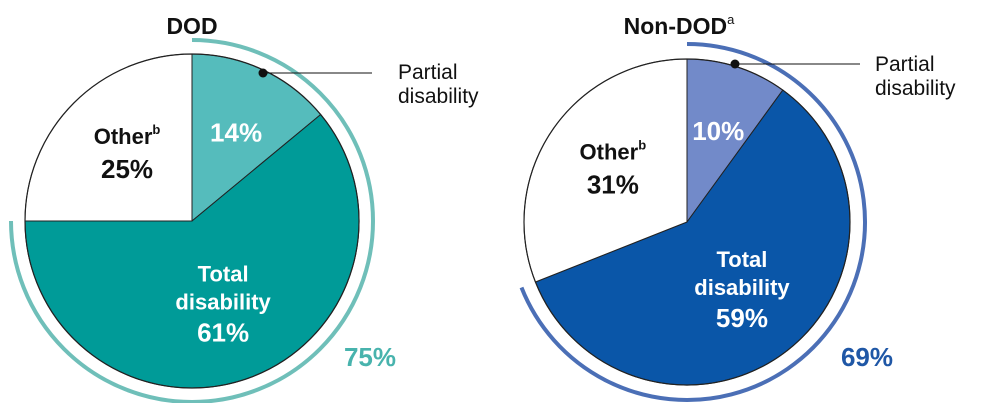  What do you see at coordinates (867, 357) in the screenshot?
I see `outer-arc-value-1: 69%` at bounding box center [867, 357].